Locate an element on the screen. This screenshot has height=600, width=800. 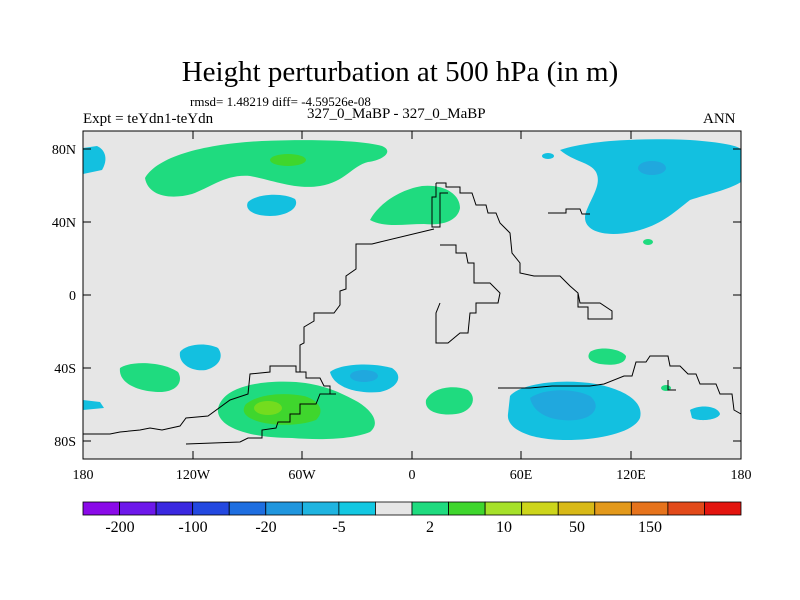
lon-label: 60W is located at coordinates (302, 475).